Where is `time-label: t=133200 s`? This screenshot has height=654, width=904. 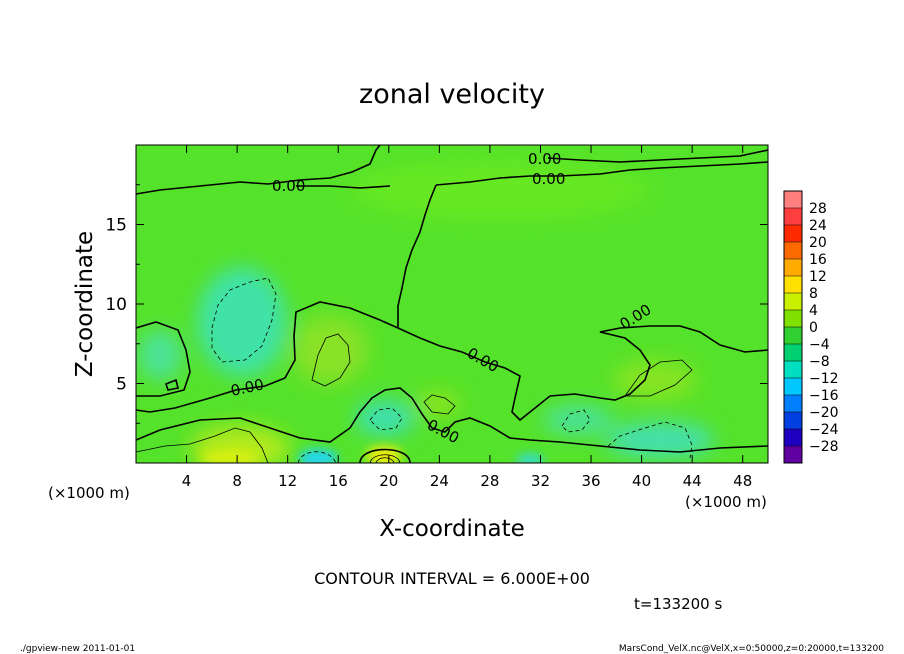 time-label: t=133200 s is located at coordinates (678, 604).